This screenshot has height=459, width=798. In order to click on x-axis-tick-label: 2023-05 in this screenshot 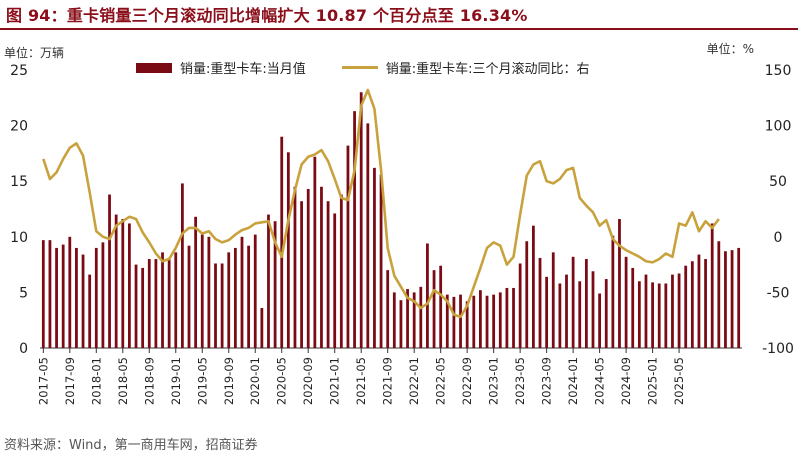, I will do `click(520, 381)`.